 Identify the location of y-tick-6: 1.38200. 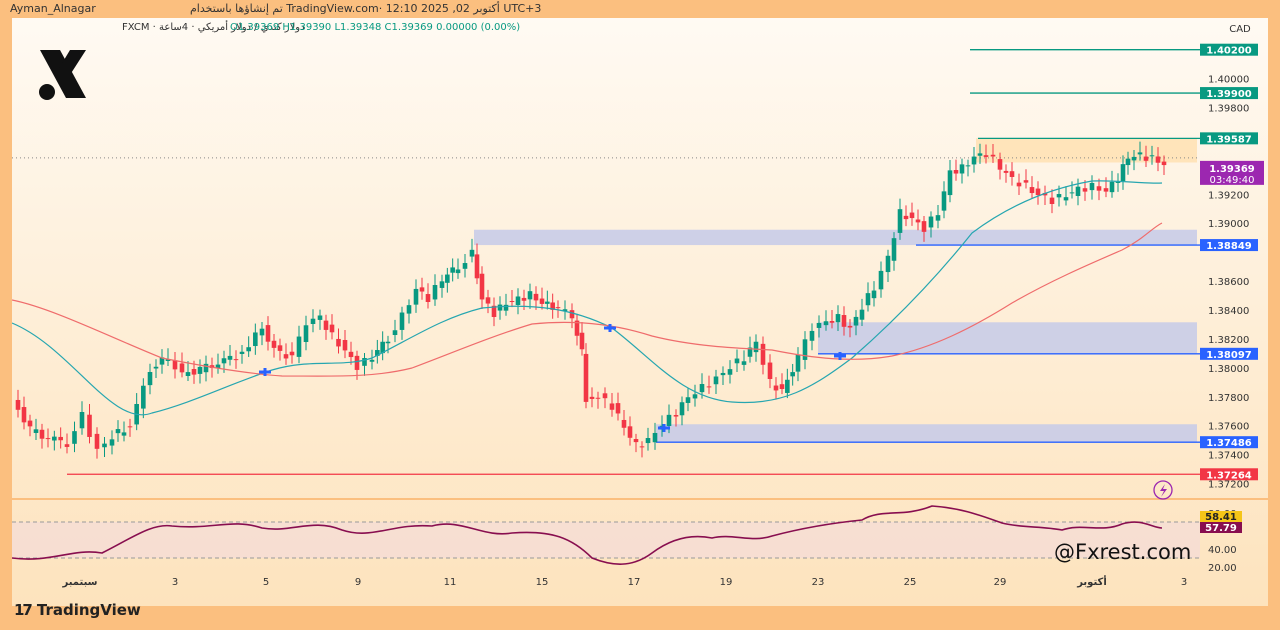
(1228, 340).